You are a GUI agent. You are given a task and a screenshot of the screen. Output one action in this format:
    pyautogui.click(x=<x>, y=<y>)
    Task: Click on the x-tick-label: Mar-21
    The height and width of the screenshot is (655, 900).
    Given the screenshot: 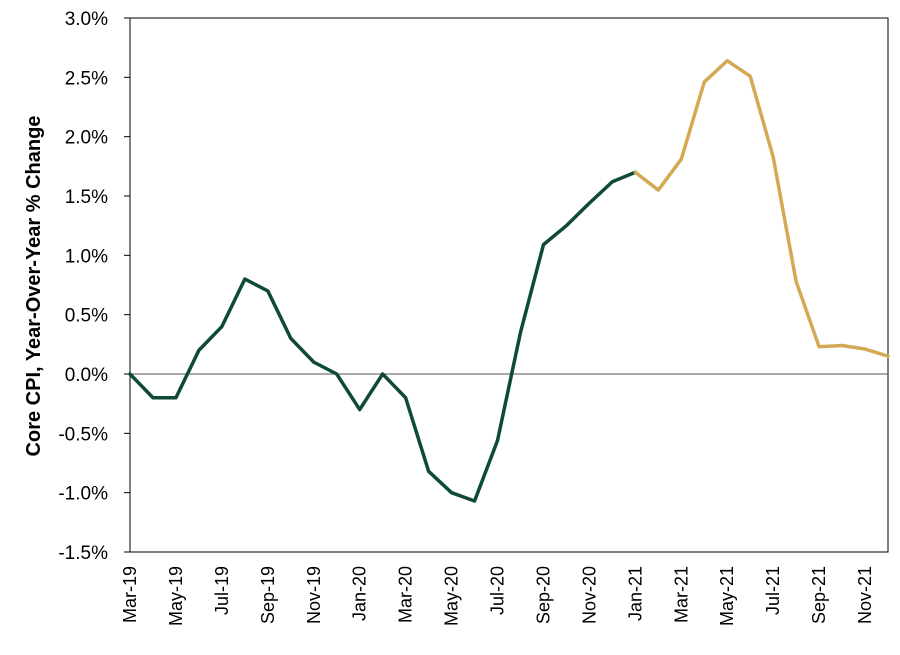 What is the action you would take?
    pyautogui.click(x=681, y=594)
    